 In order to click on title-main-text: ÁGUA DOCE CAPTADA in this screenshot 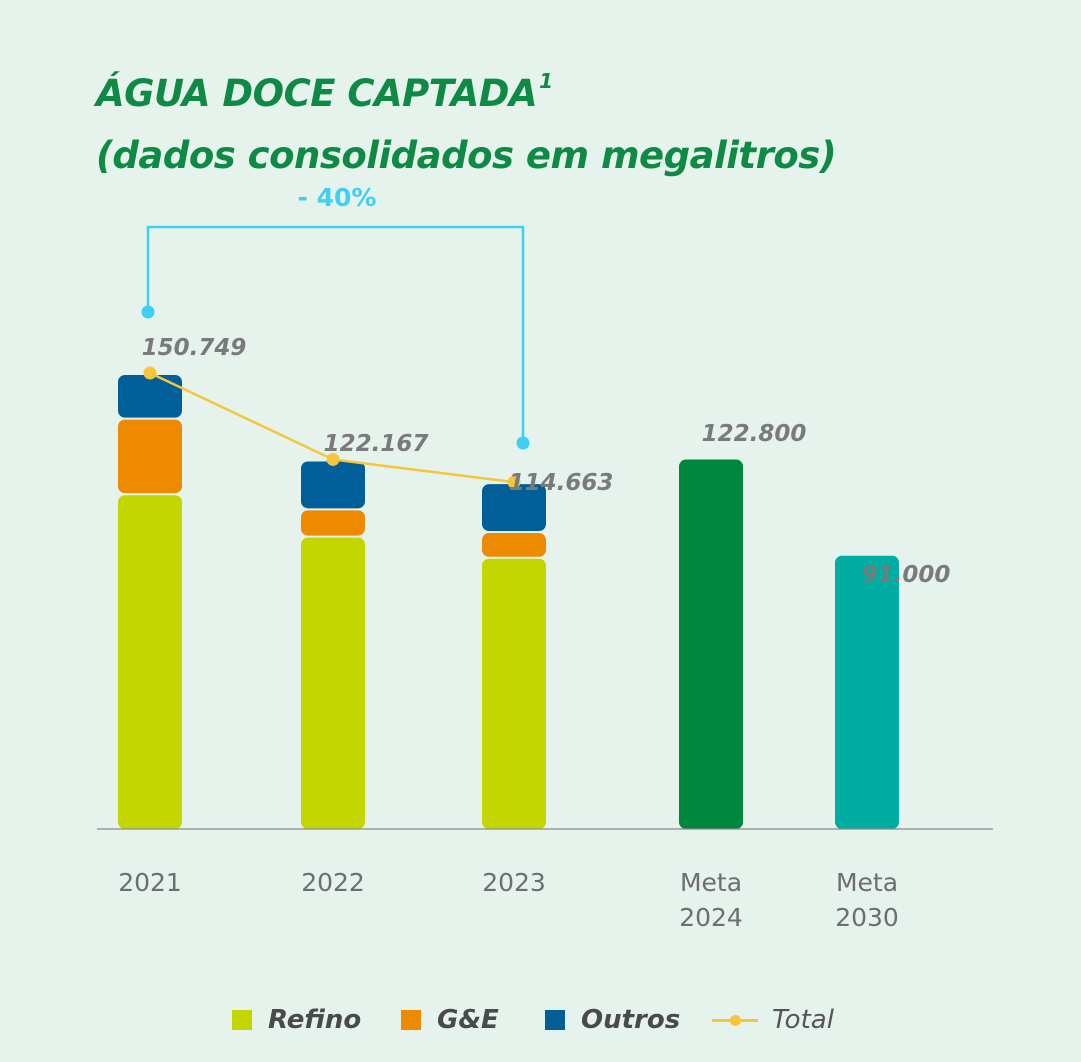, I will do `click(317, 93)`.